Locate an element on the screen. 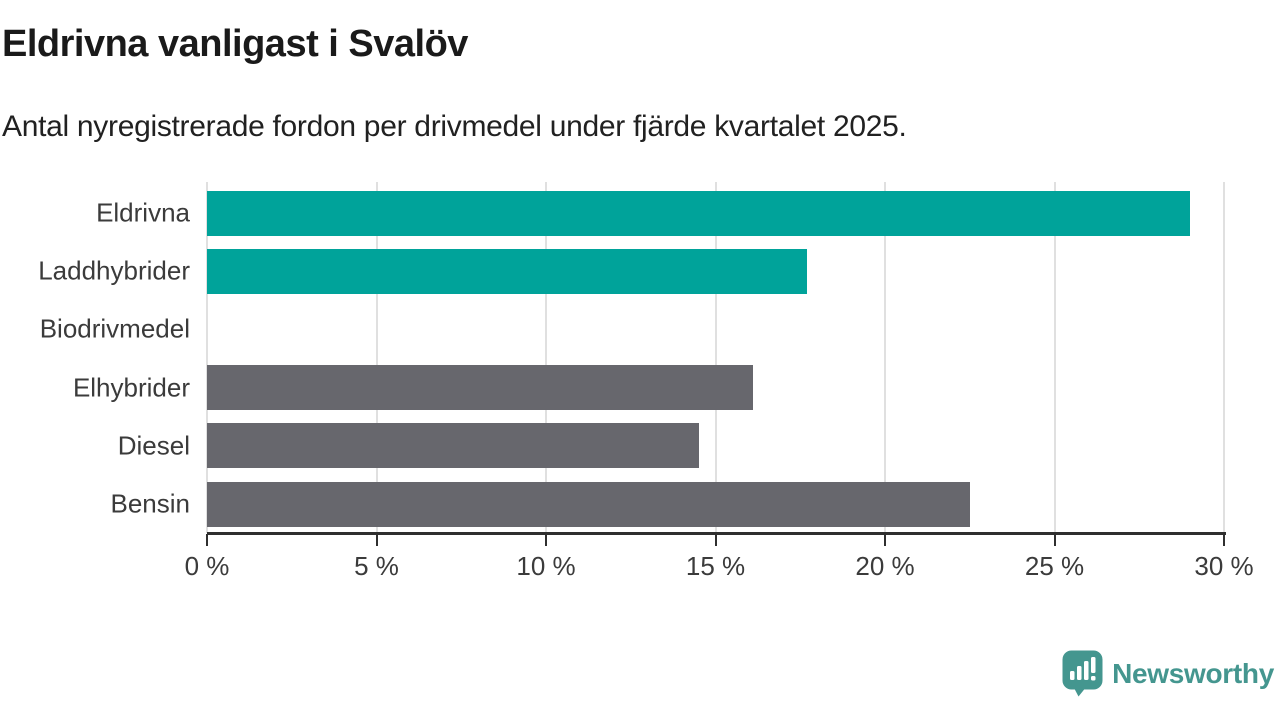 The image size is (1280, 720). newsworthy-logo-text: Newsworthy is located at coordinates (1193, 673).